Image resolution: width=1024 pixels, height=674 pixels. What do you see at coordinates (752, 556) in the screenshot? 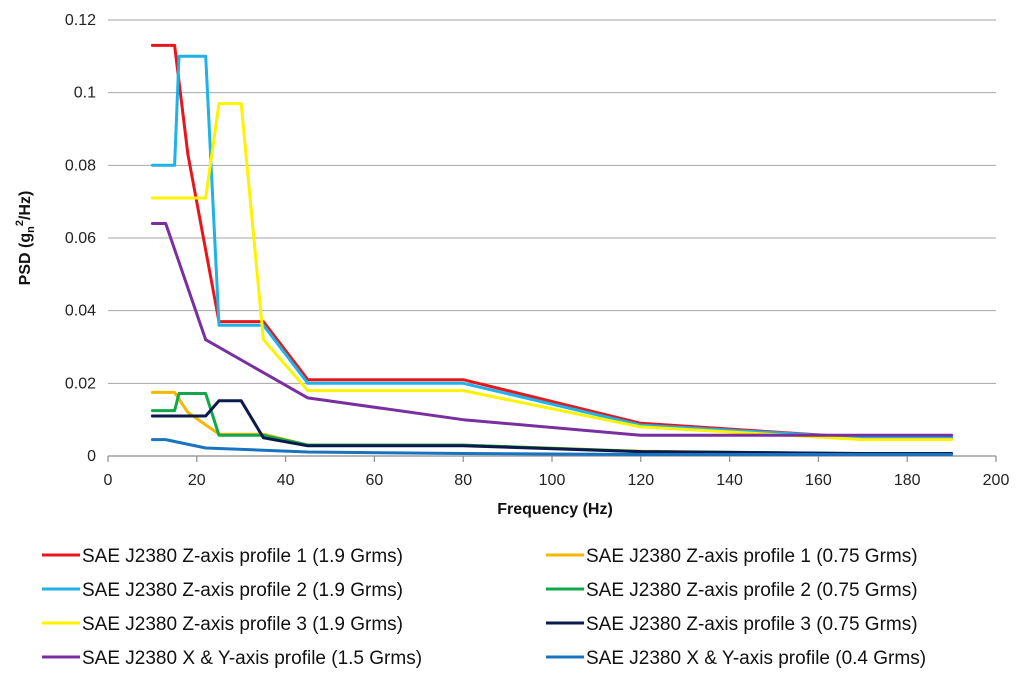
I see `legend-label: SAE J2380 Z-axis profile 1 (0.75 Grms)` at bounding box center [752, 556].